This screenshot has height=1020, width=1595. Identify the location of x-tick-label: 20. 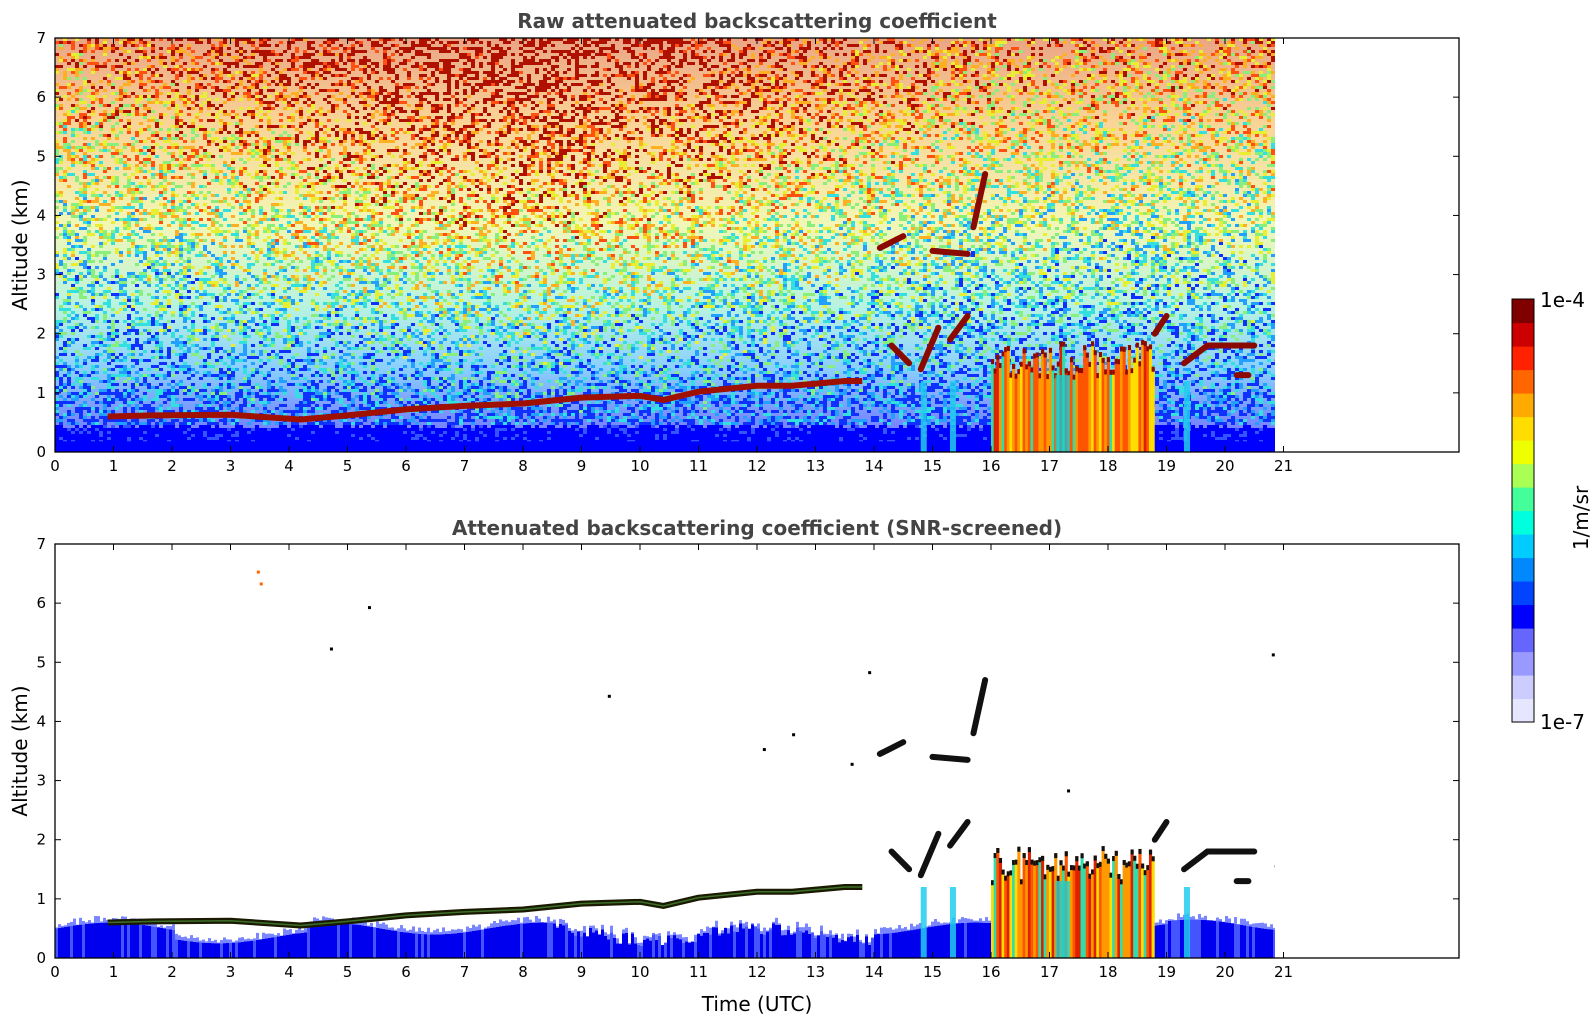
(1224, 466).